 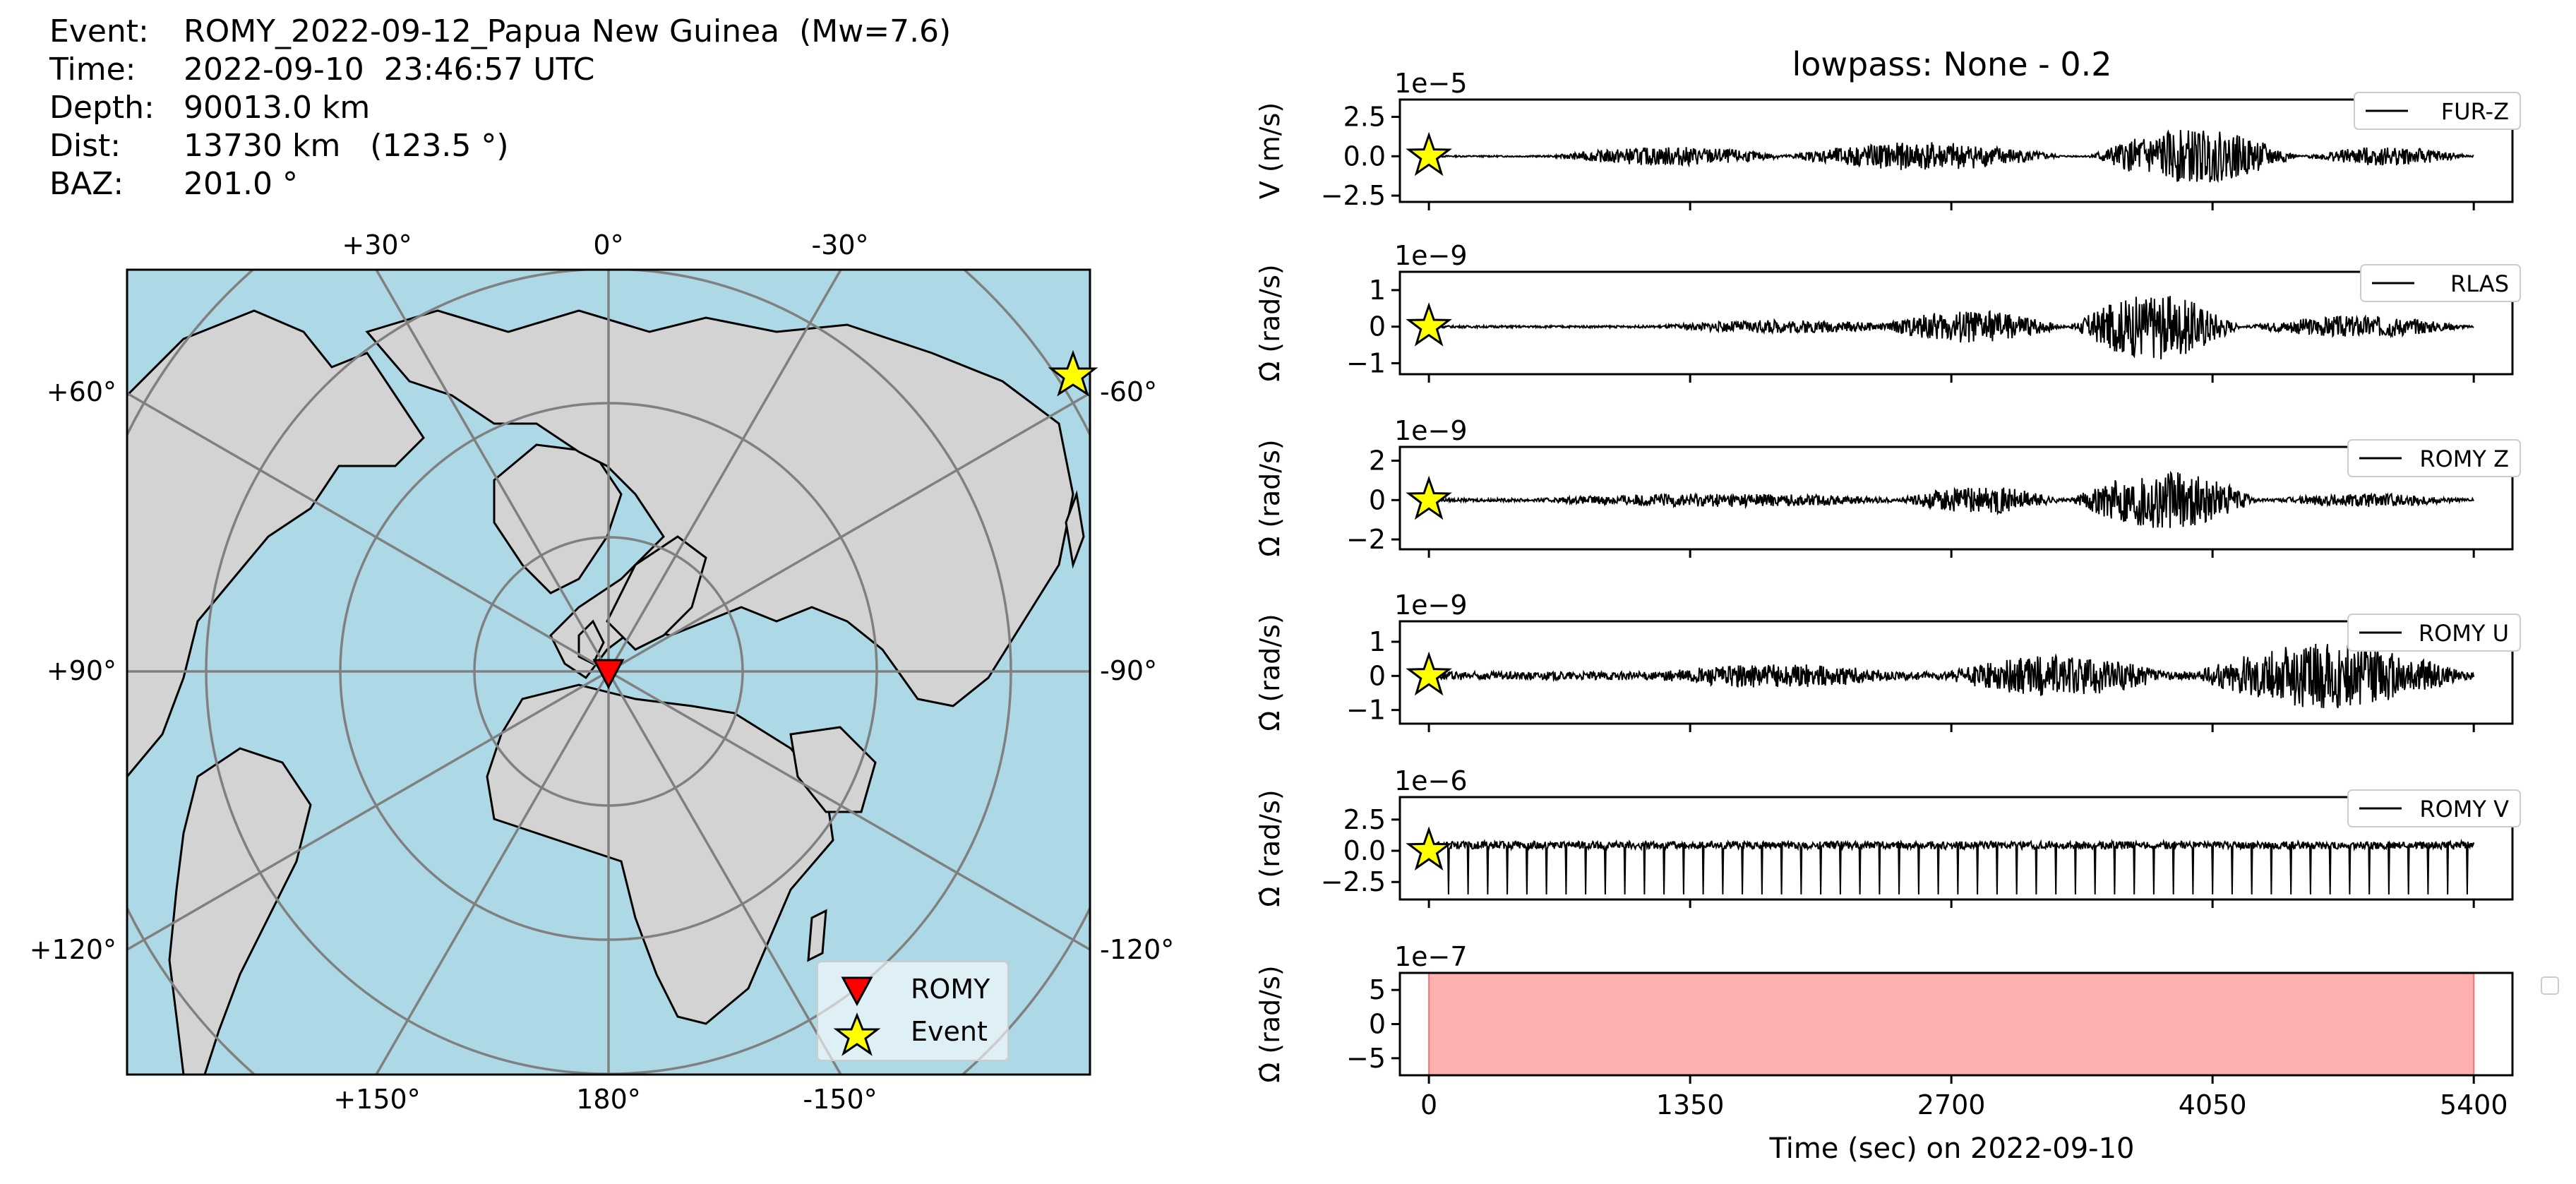 What do you see at coordinates (1431, 83) in the screenshot?
I see `scale-factor: 1e−5` at bounding box center [1431, 83].